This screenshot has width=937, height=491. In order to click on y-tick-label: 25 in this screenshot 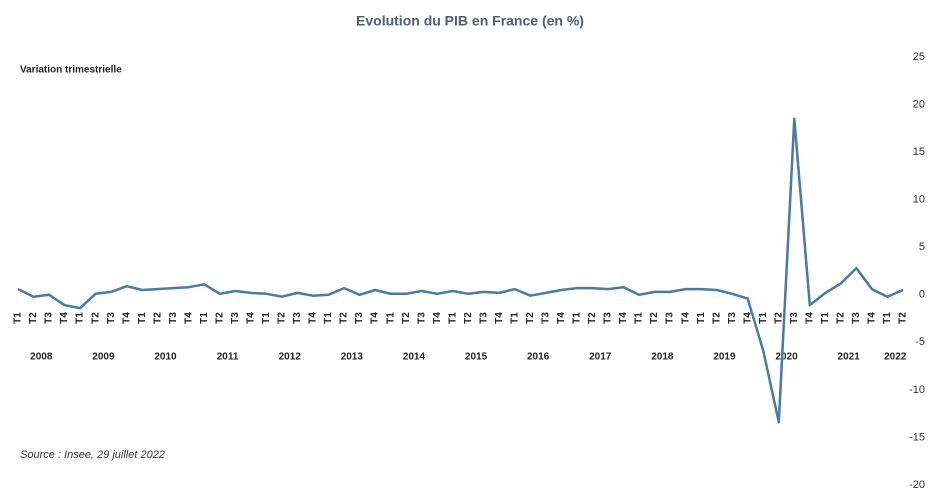, I will do `click(919, 57)`.